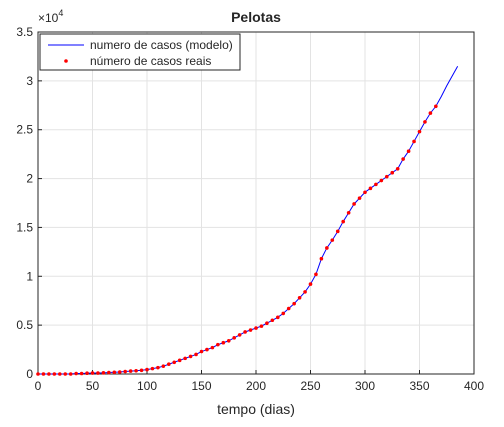 The width and height of the screenshot is (504, 427). Describe the element at coordinates (256, 409) in the screenshot. I see `x-axis-label: tempo (dias)` at that location.